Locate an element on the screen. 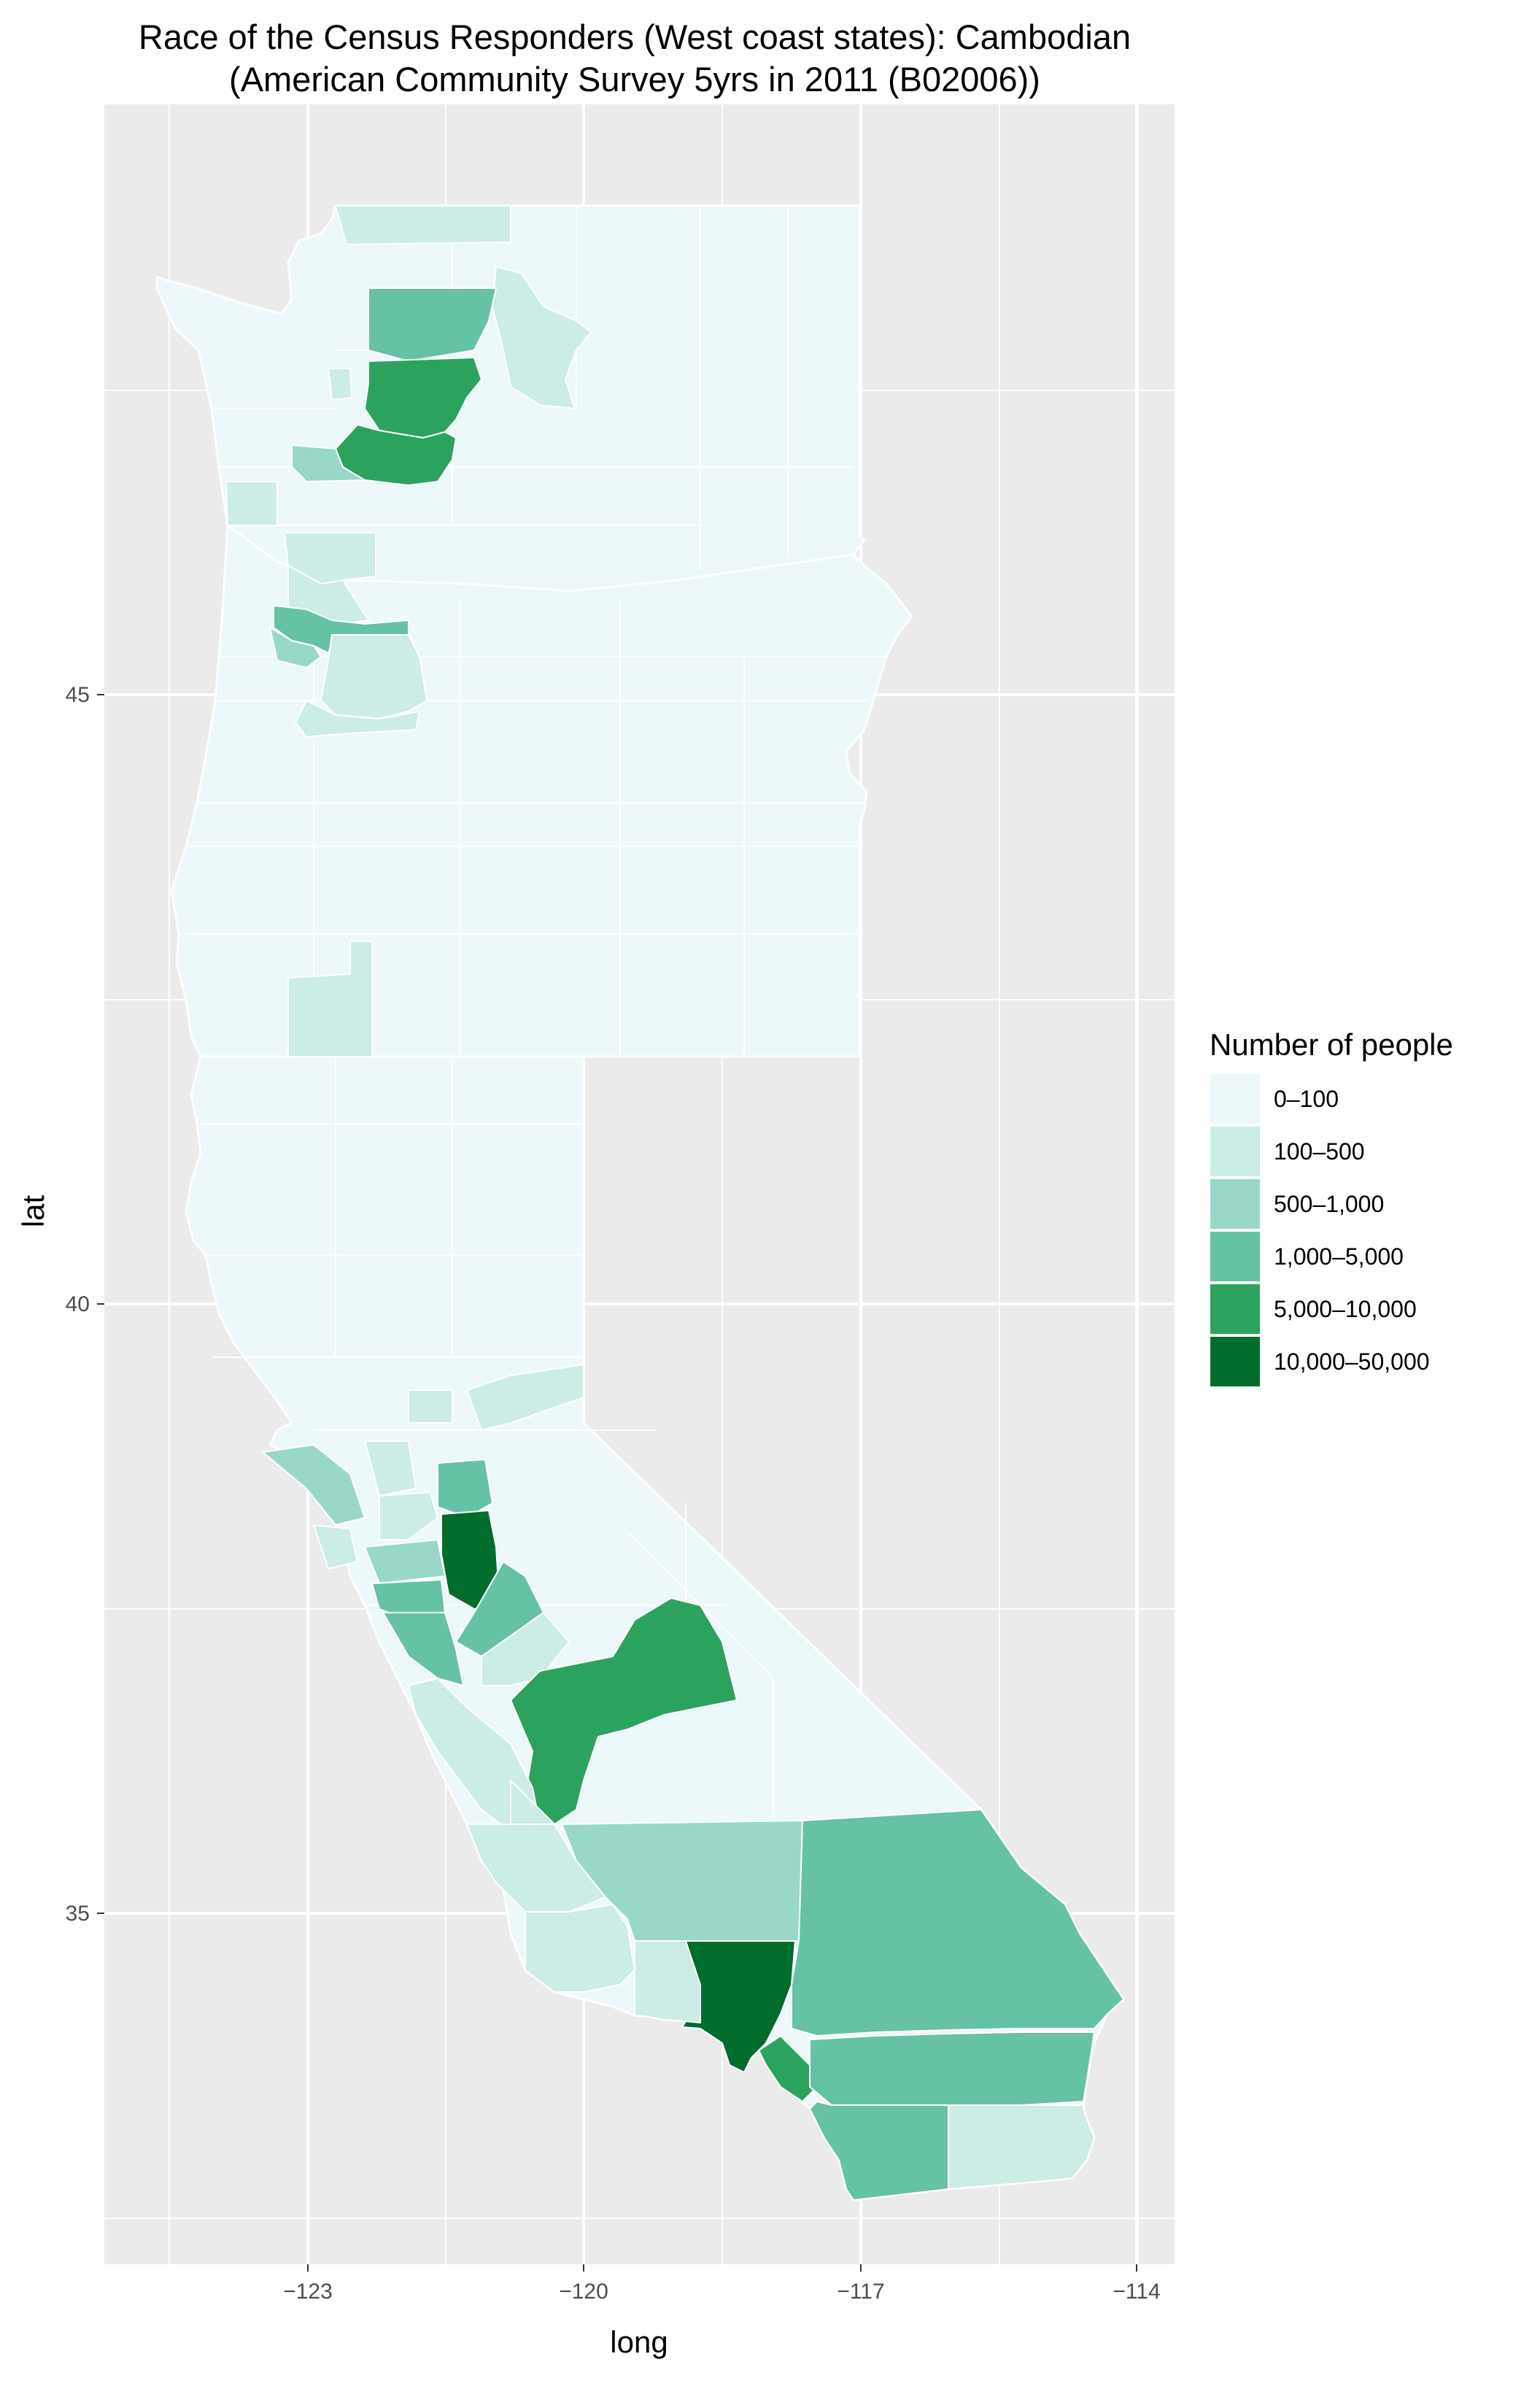 This screenshot has width=1532, height=2408. county-kitsap is located at coordinates (340, 384).